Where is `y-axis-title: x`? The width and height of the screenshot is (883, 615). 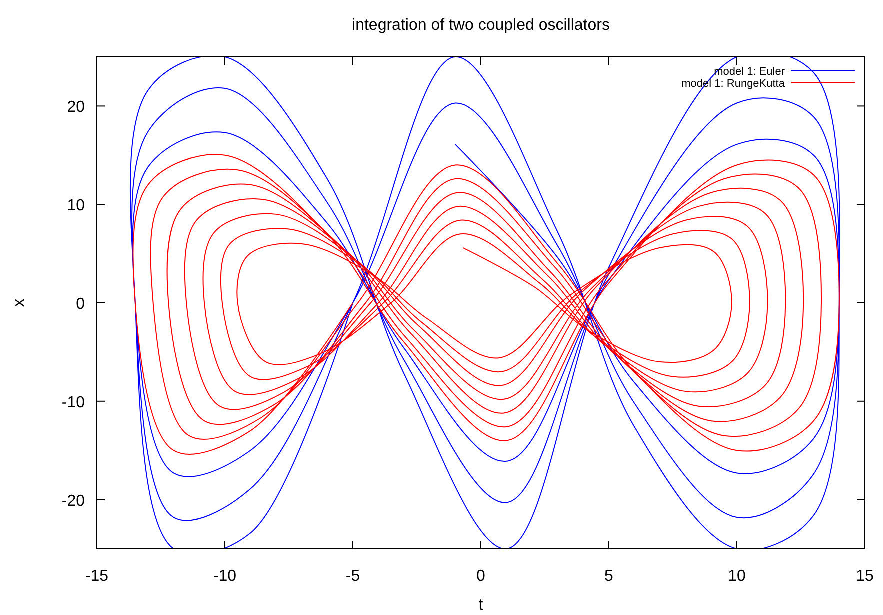
y-axis-title: x is located at coordinates (19, 303).